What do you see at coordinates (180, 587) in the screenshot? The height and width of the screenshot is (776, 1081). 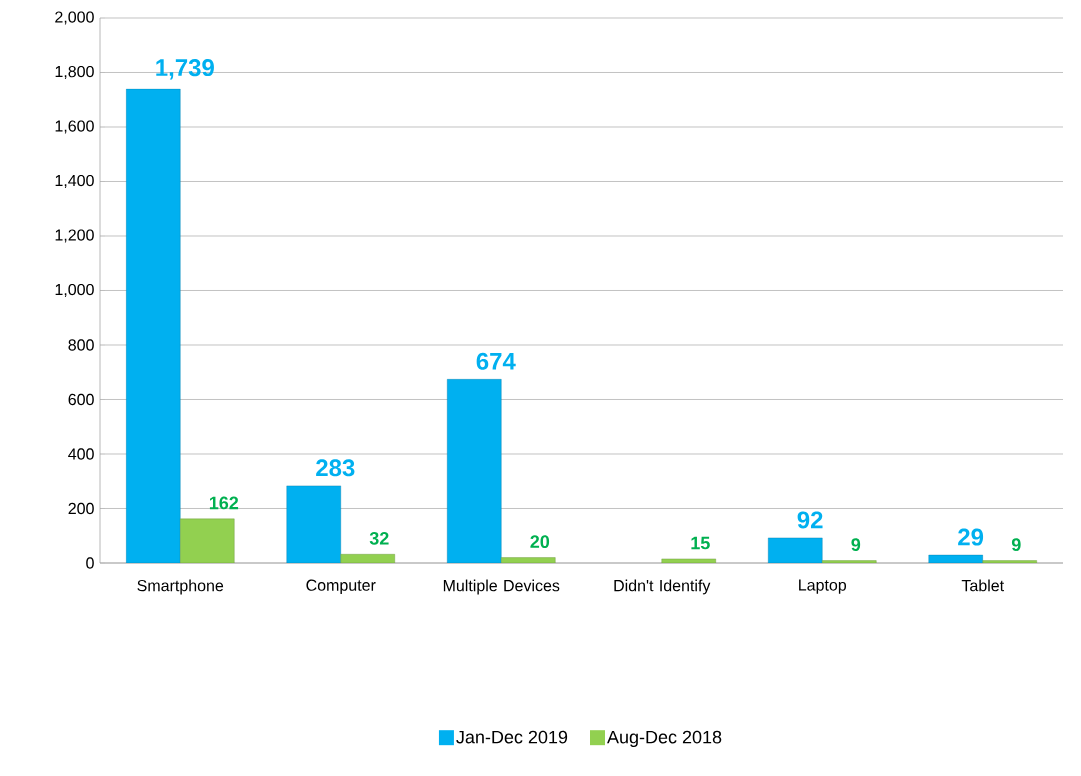 I see `x-tick-label: Smartphone` at bounding box center [180, 587].